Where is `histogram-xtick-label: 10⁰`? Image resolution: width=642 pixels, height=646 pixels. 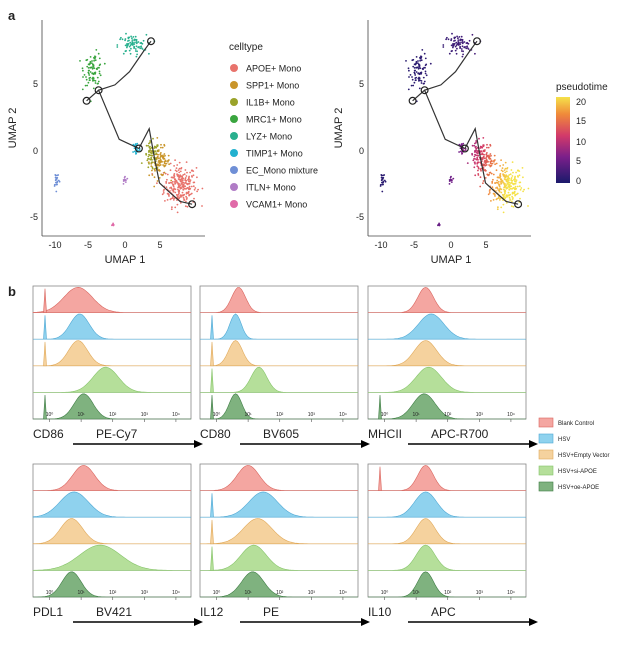
histogram-xtick-label: 10⁰ is located at coordinates (50, 415).